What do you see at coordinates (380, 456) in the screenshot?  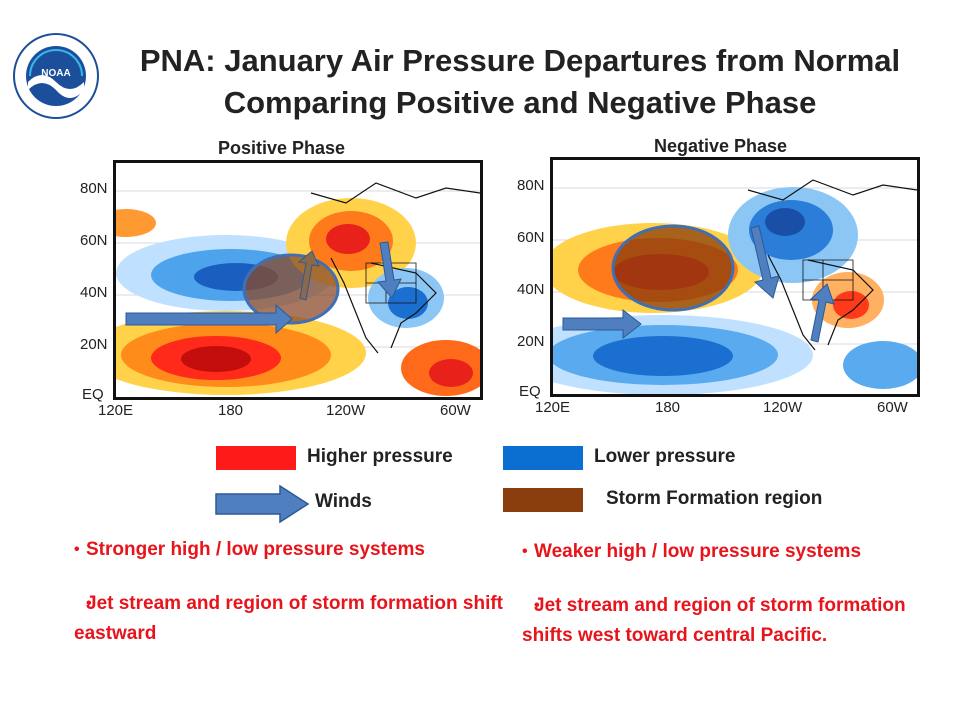 I see `higher-pressure-label: Higher pressure` at bounding box center [380, 456].